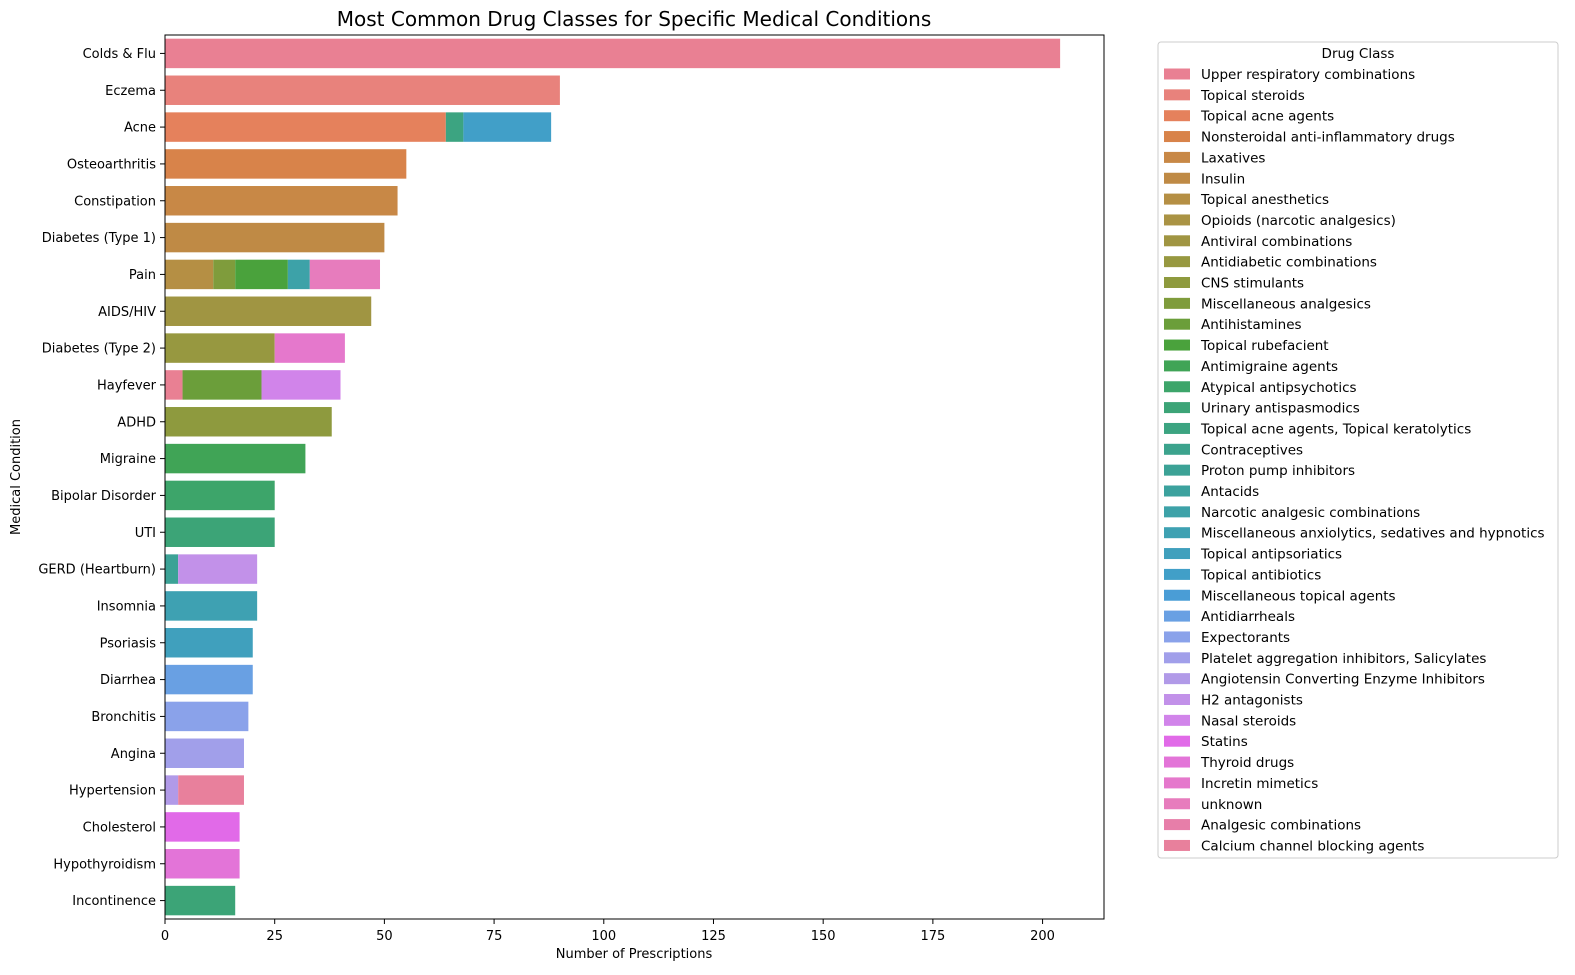  I want to click on x-tick-label: 0, so click(165, 936).